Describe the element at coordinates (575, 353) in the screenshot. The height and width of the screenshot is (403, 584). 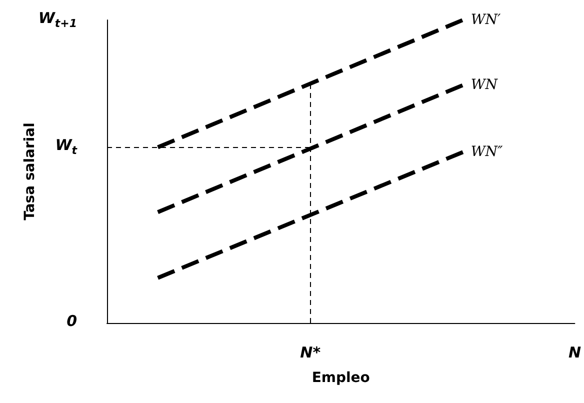
I see `x-tick-label: N` at that location.